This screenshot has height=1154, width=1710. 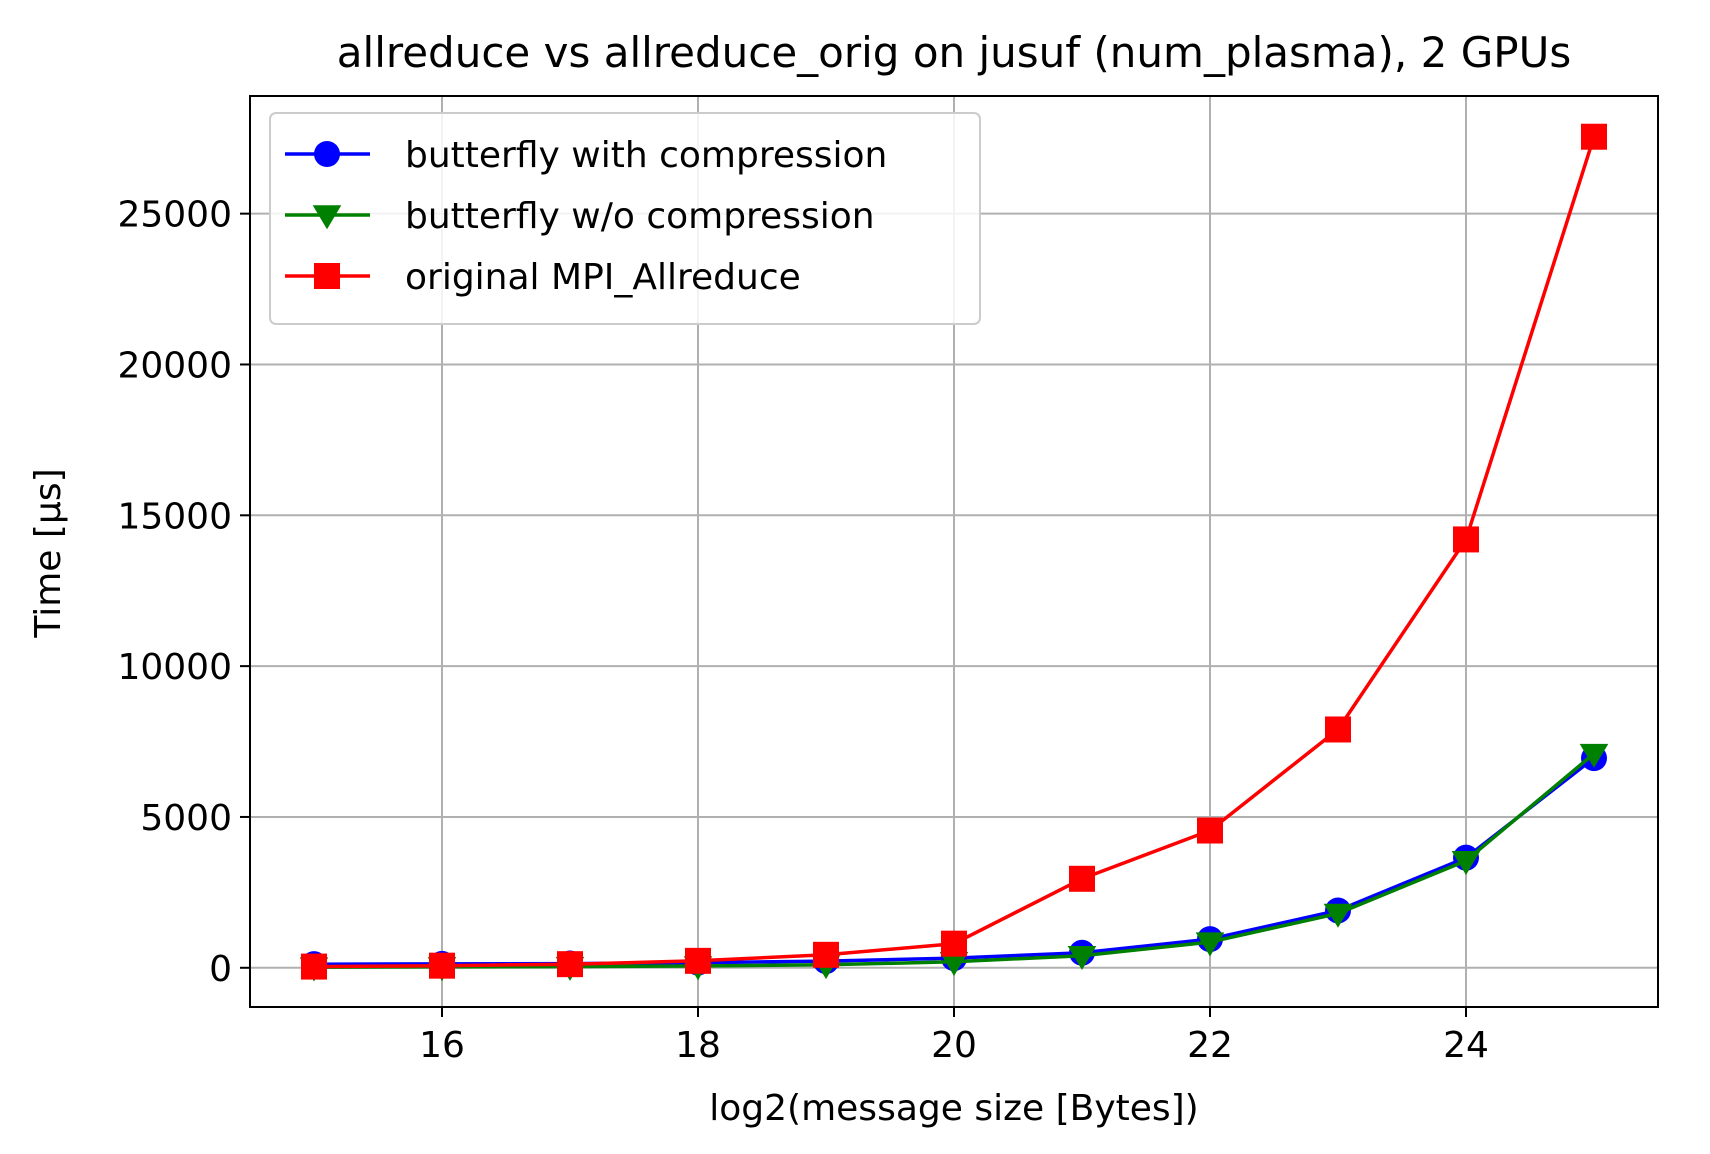 What do you see at coordinates (1466, 1045) in the screenshot?
I see `x-tick-label: 24` at bounding box center [1466, 1045].